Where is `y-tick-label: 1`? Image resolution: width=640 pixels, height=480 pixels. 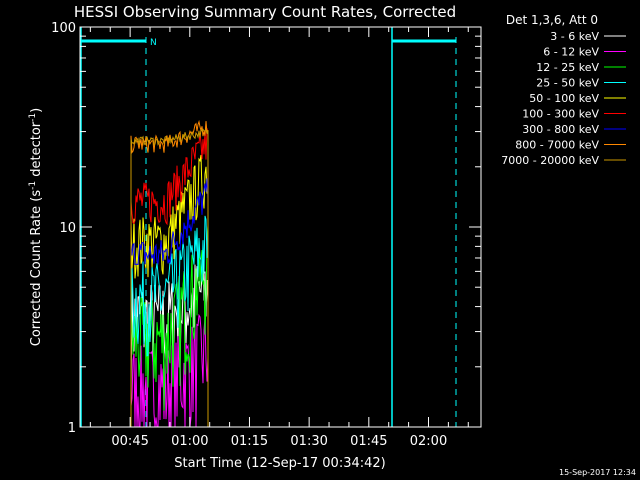
y-tick-label: 1 is located at coordinates (72, 428).